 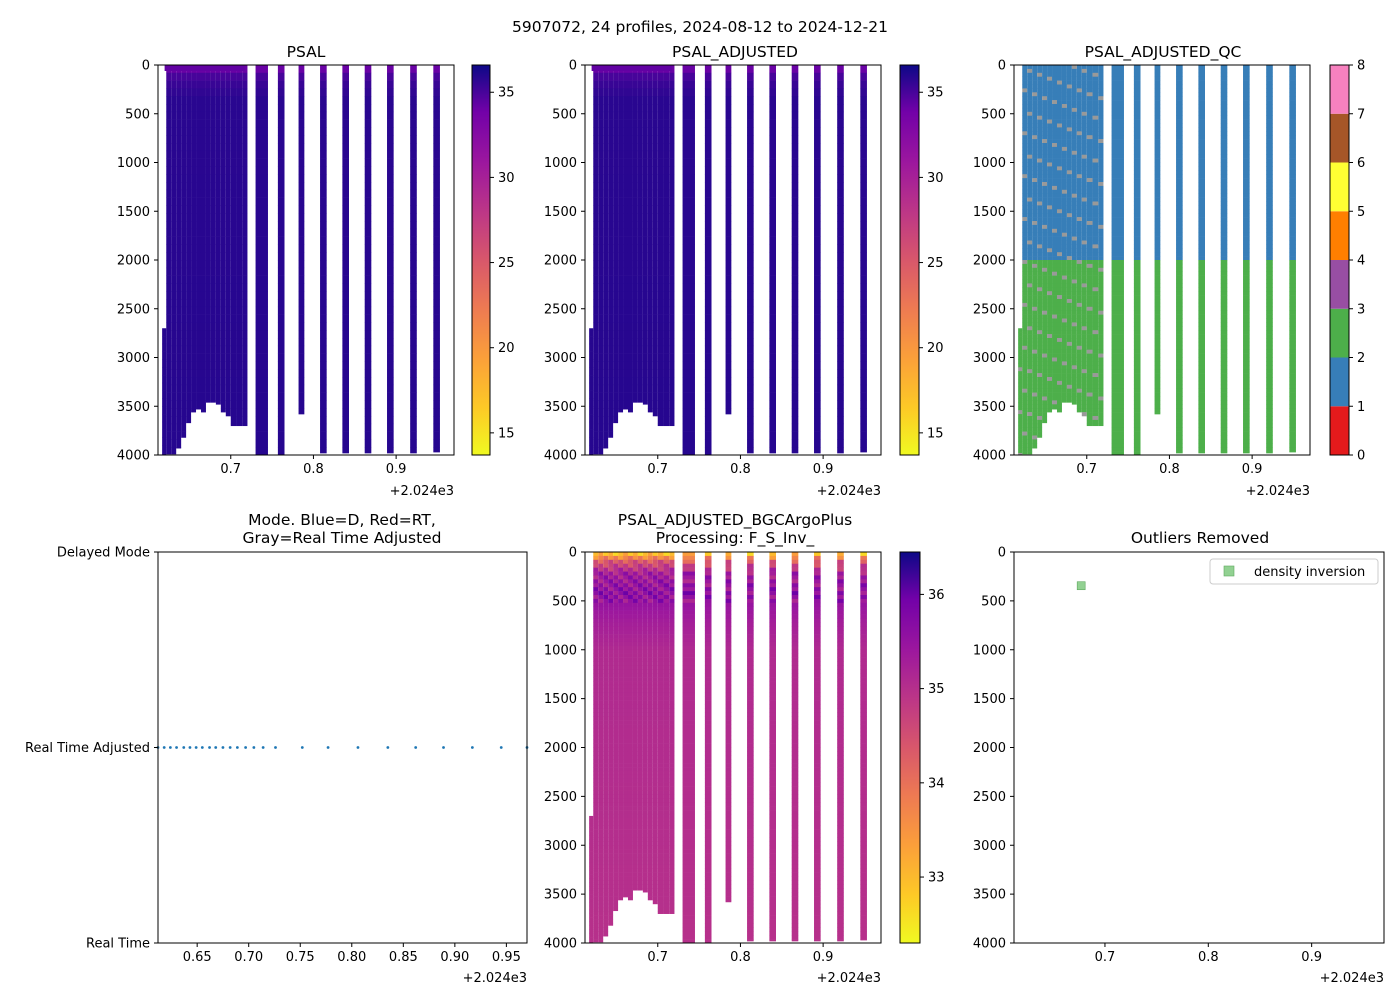 What do you see at coordinates (301, 260) in the screenshot?
I see `heatmap-marks` at bounding box center [301, 260].